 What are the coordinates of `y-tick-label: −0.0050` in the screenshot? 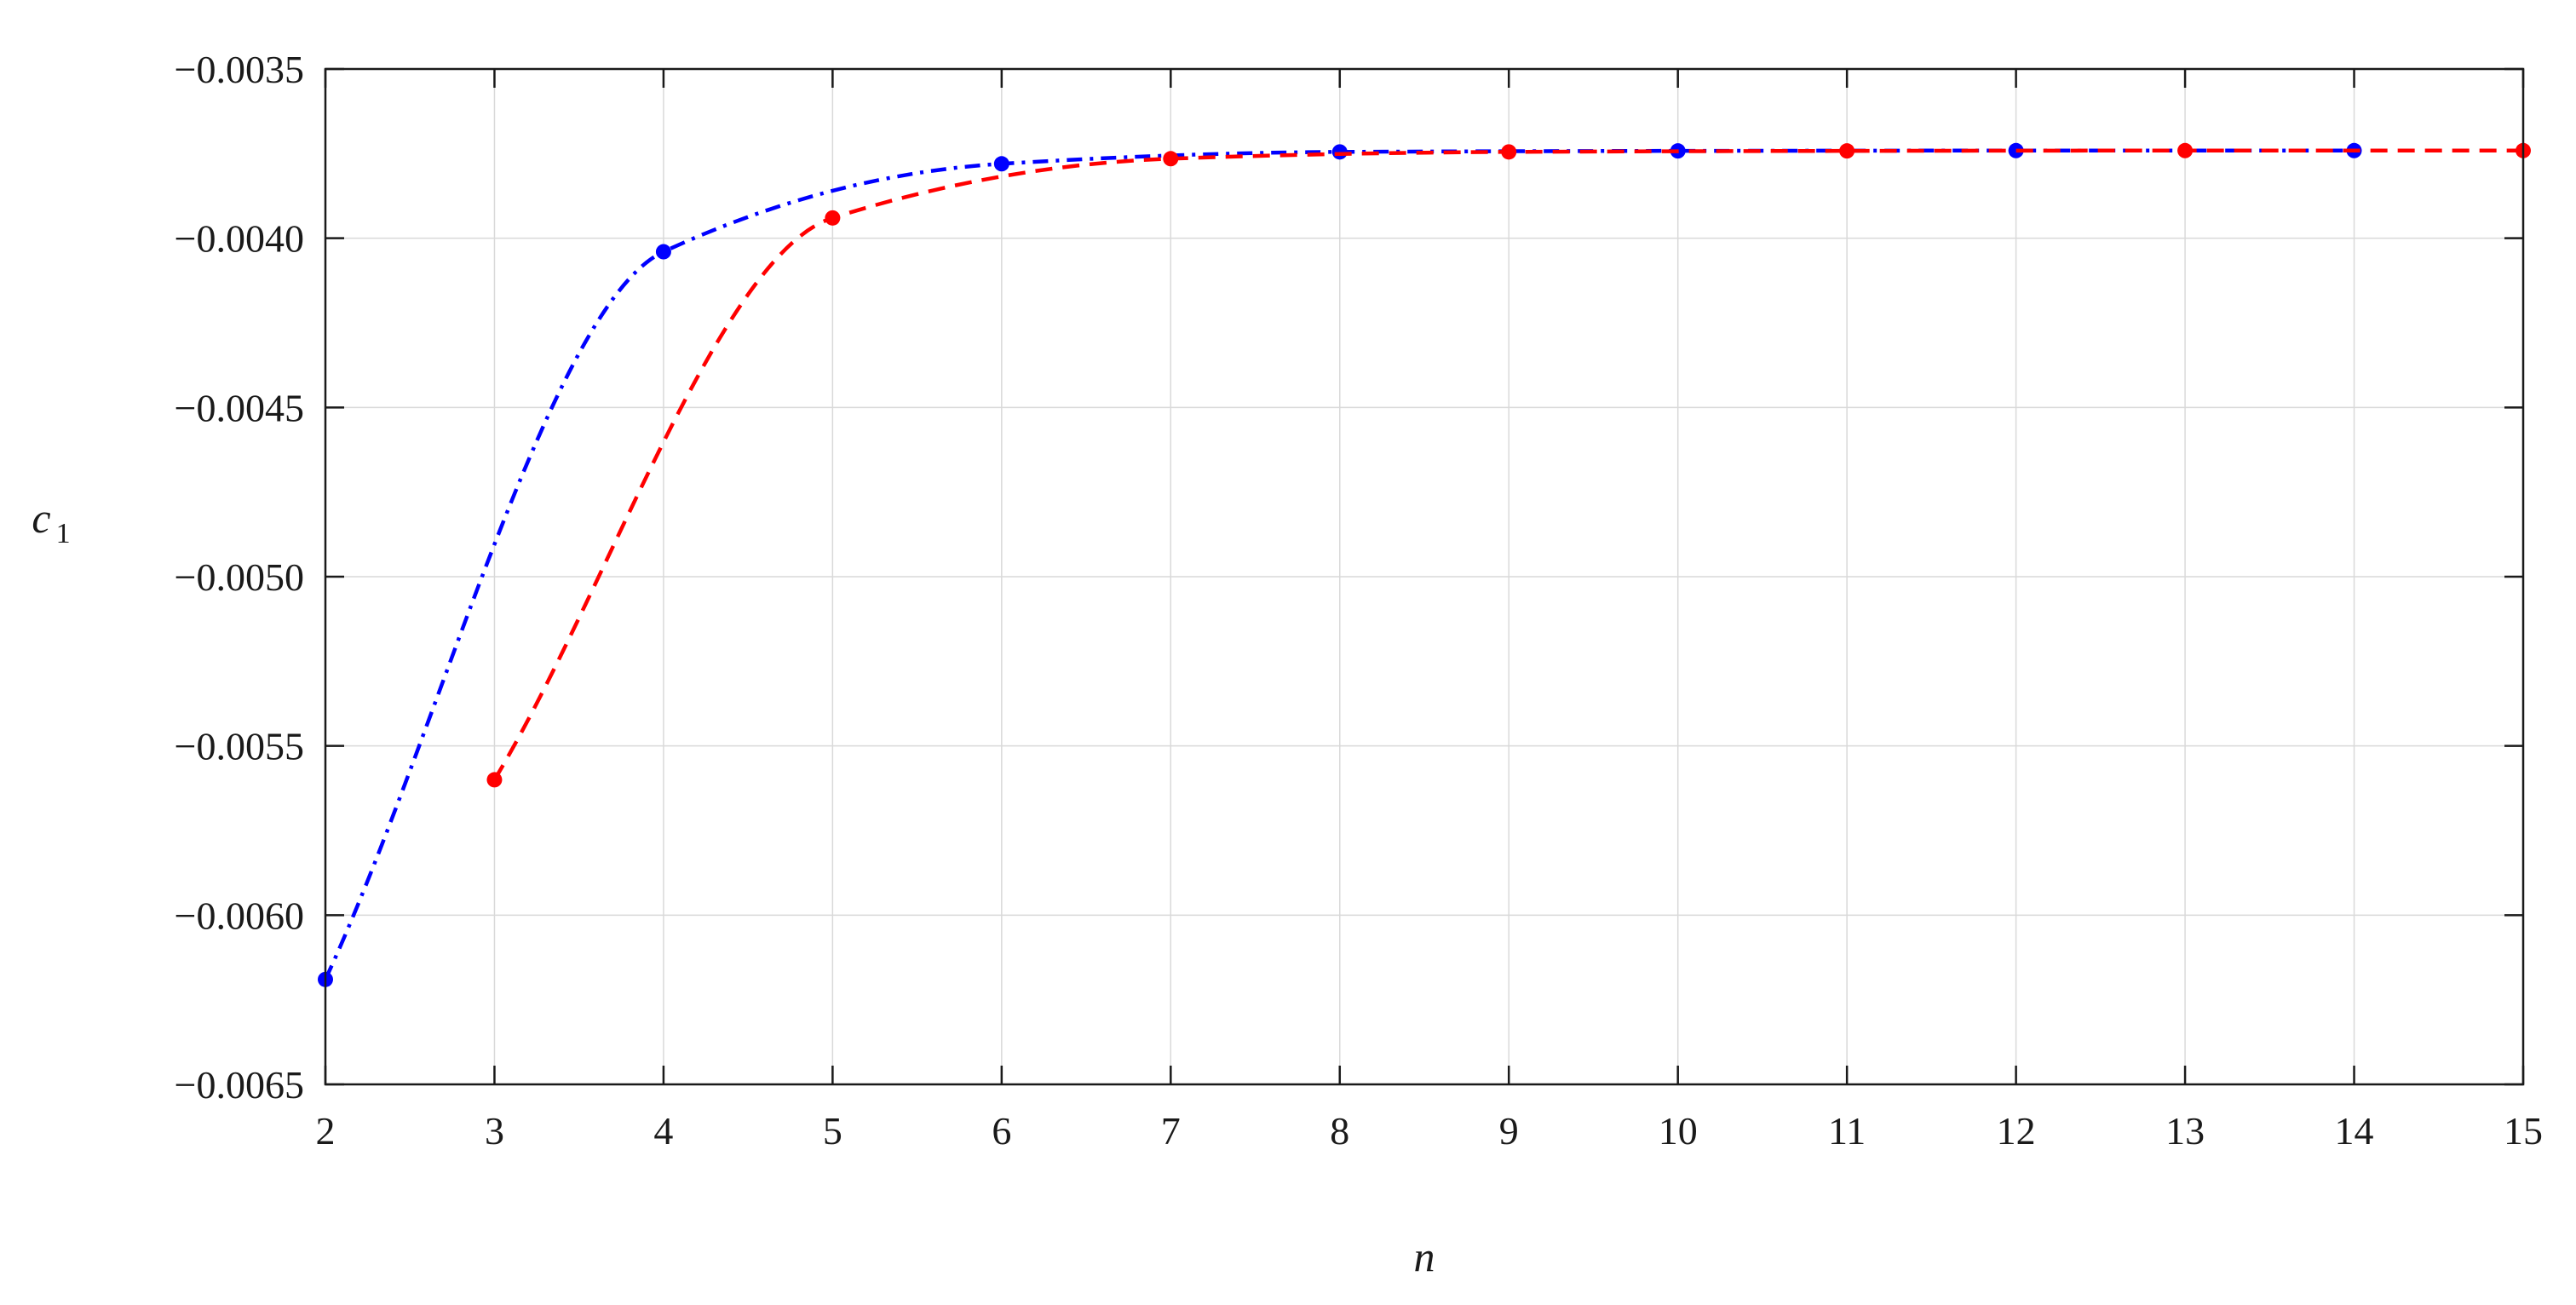 It's located at (240, 577).